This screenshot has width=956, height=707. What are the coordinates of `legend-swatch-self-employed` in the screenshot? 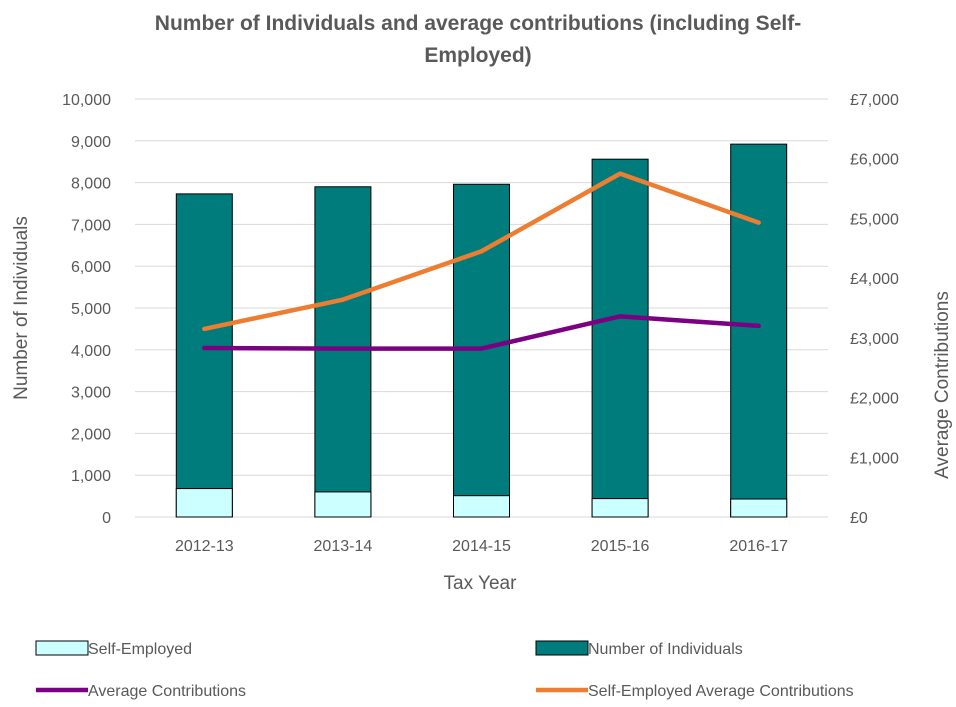 It's located at (62, 648).